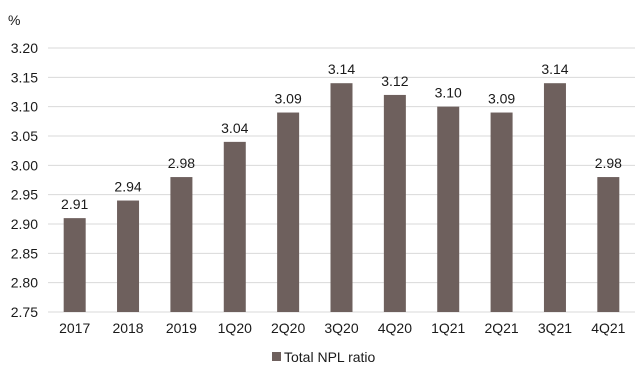 The image size is (643, 369). What do you see at coordinates (394, 203) in the screenshot?
I see `bar-4Q20` at bounding box center [394, 203].